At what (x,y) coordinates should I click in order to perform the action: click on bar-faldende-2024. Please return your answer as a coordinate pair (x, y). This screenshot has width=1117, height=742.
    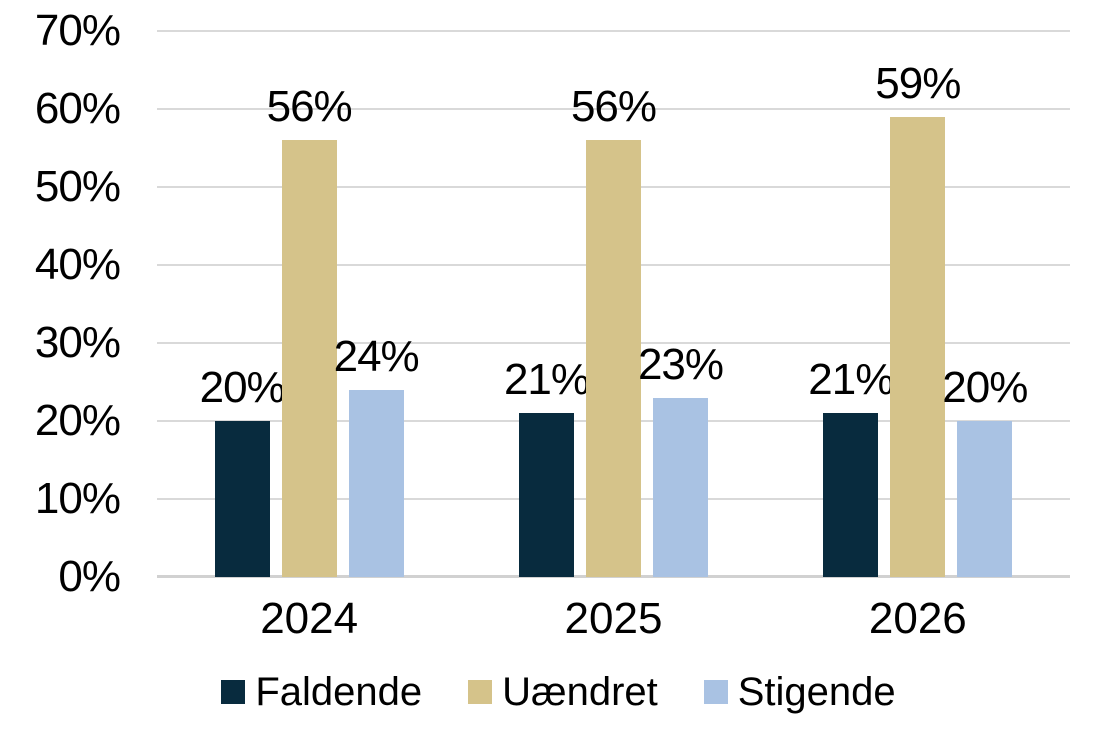
    Looking at the image, I should click on (242, 499).